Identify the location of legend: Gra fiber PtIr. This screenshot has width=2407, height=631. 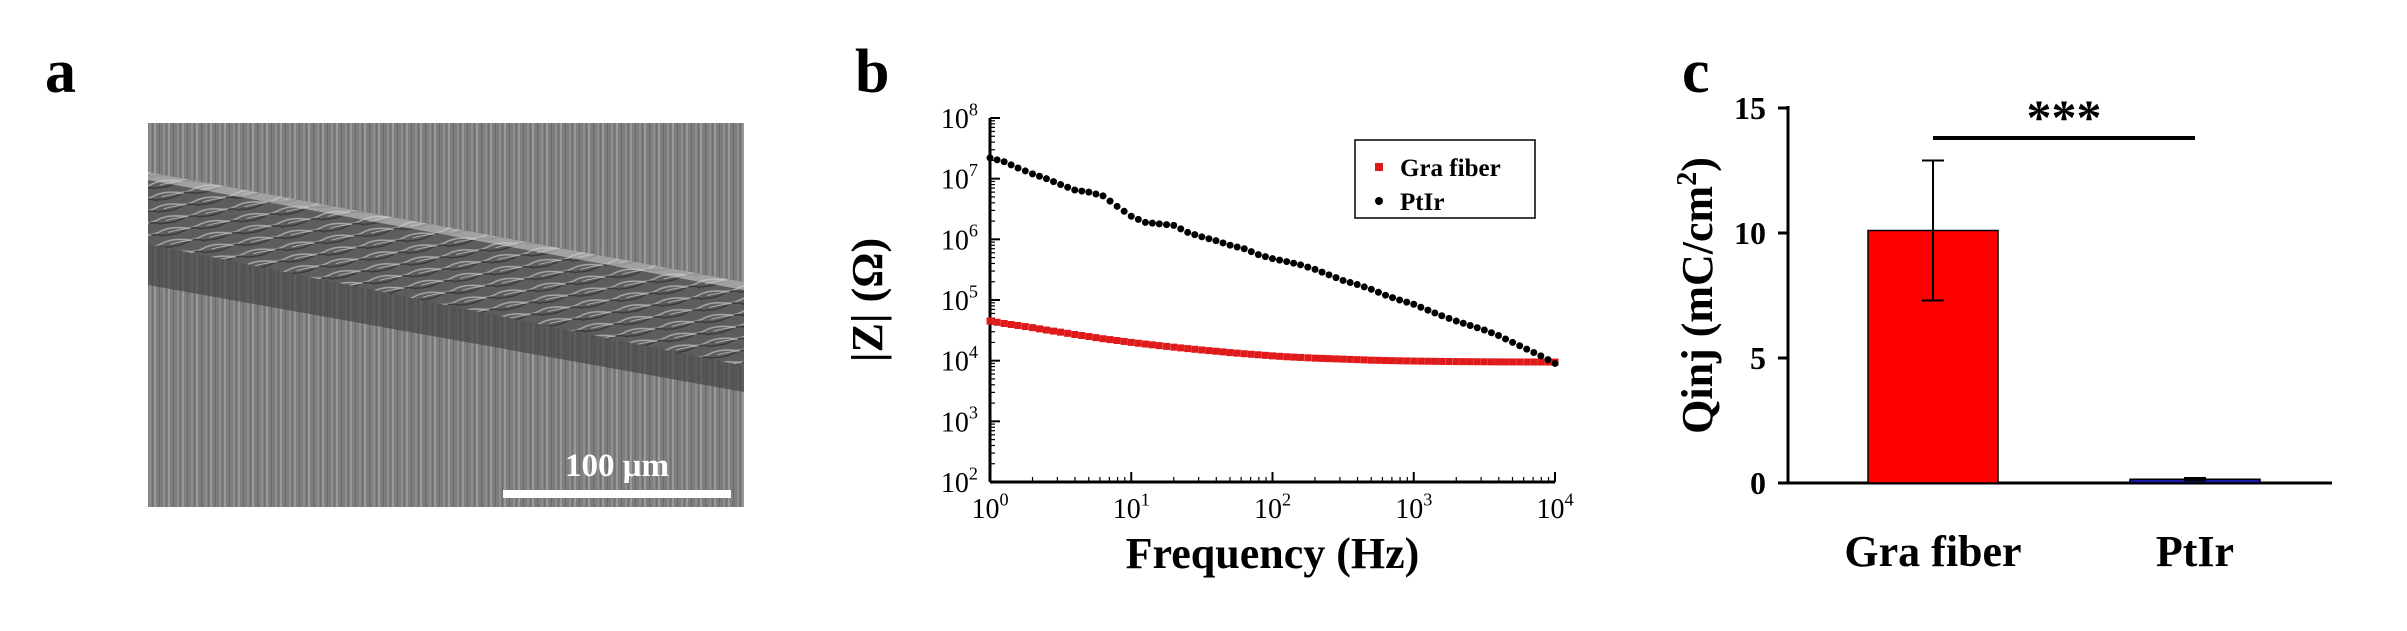
(1445, 179).